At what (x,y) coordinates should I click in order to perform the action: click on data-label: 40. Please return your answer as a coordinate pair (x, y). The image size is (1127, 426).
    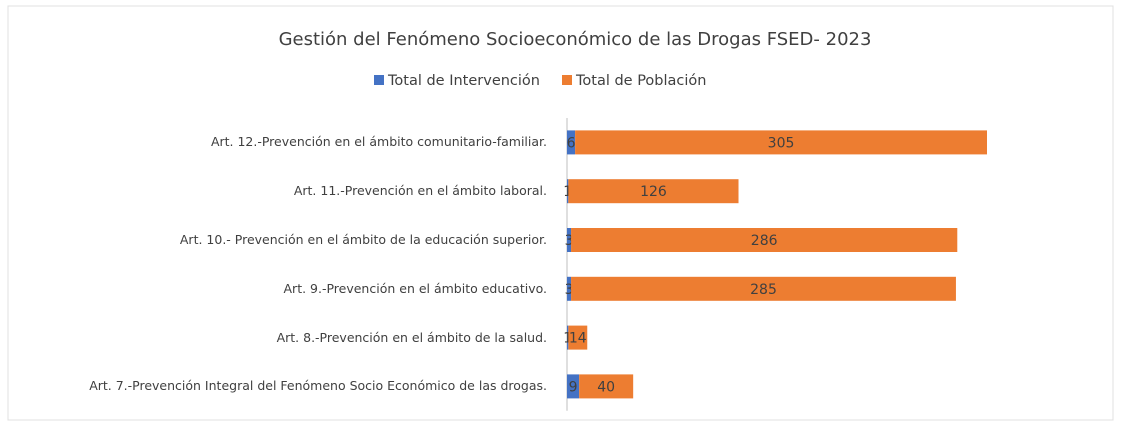
    Looking at the image, I should click on (606, 387).